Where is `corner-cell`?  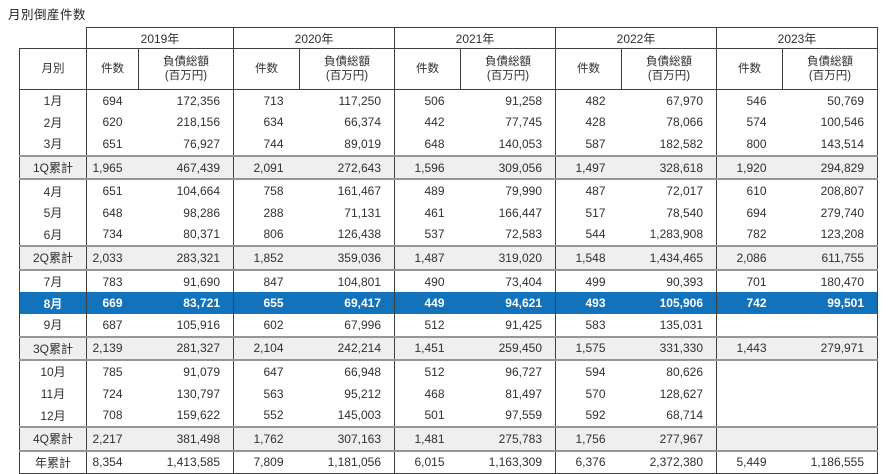
corner-cell is located at coordinates (53, 38).